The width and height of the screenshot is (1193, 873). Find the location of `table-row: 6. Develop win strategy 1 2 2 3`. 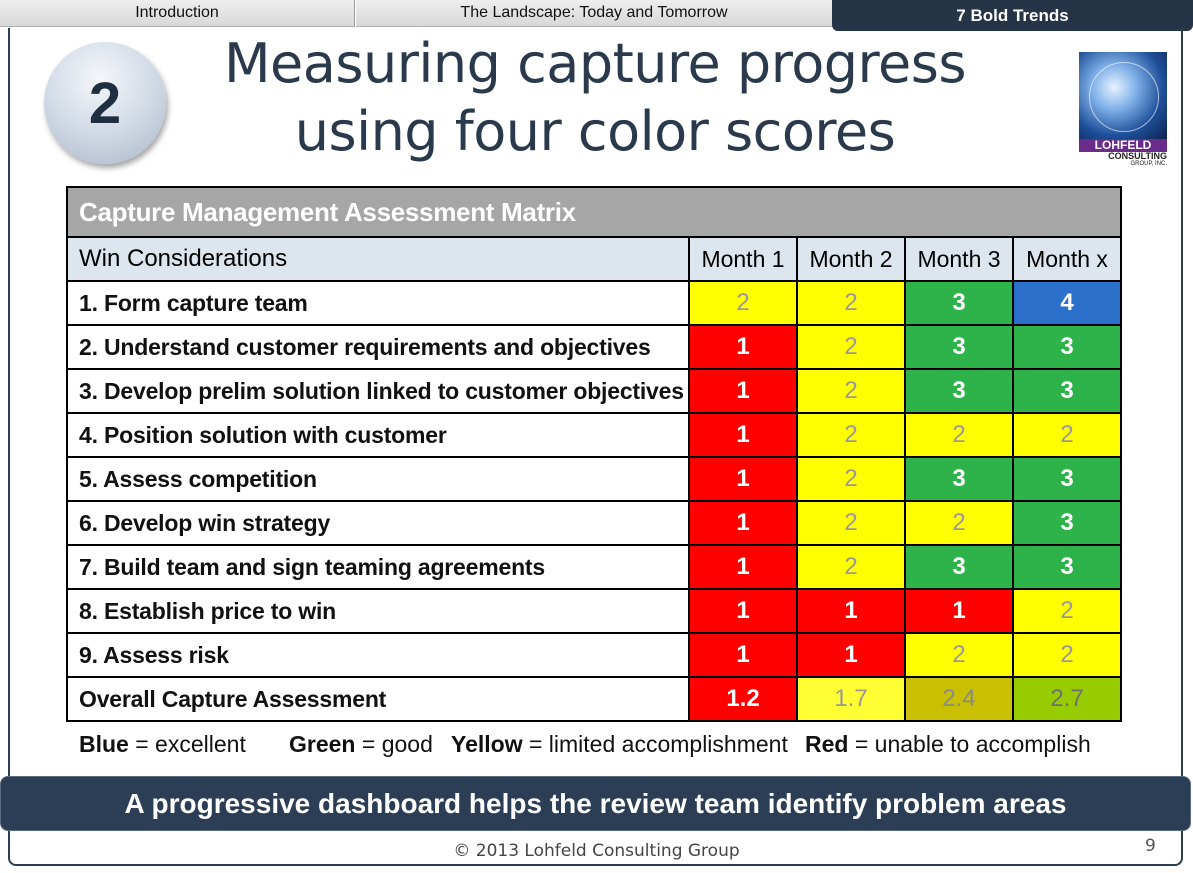

table-row: 6. Develop win strategy 1 2 2 3 is located at coordinates (594, 523).